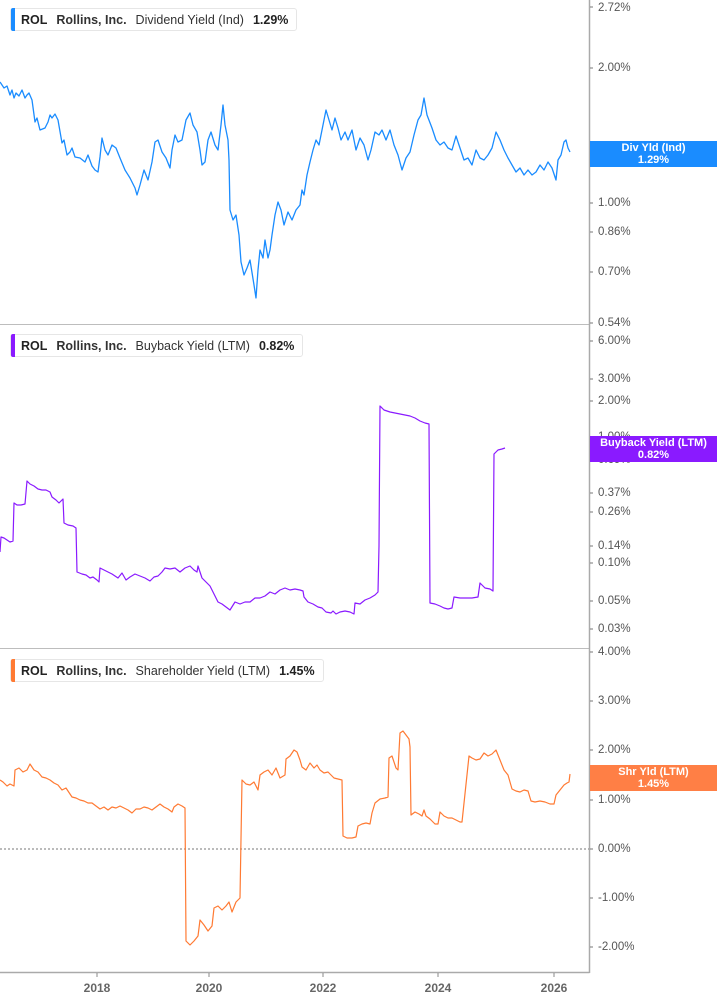  What do you see at coordinates (209, 988) in the screenshot?
I see `x-tick-label: 2020` at bounding box center [209, 988].